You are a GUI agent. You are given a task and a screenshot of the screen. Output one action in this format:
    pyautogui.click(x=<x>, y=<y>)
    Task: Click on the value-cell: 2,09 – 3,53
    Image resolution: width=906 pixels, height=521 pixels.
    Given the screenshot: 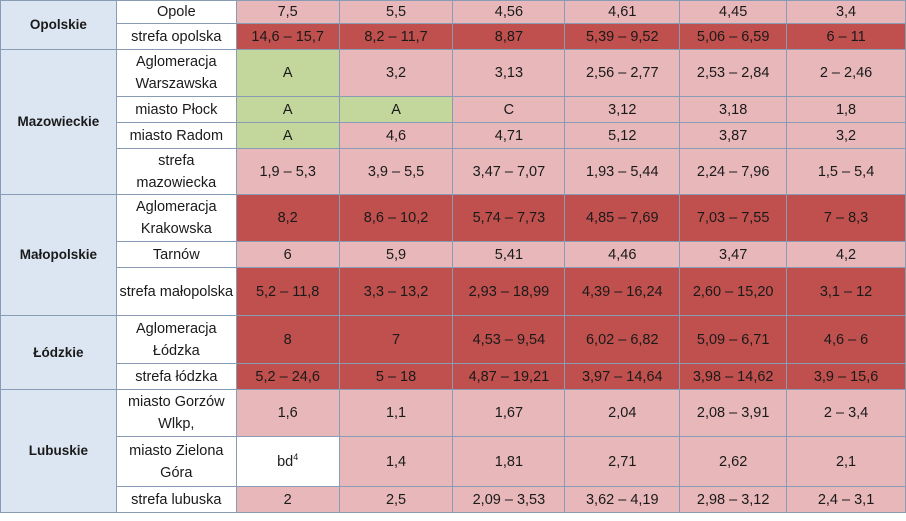 What is the action you would take?
    pyautogui.click(x=509, y=499)
    